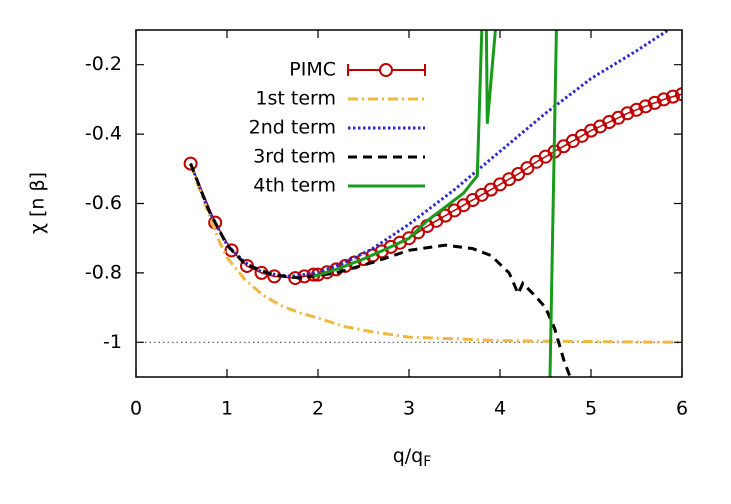  What do you see at coordinates (591, 409) in the screenshot?
I see `x-tick-label: 5` at bounding box center [591, 409].